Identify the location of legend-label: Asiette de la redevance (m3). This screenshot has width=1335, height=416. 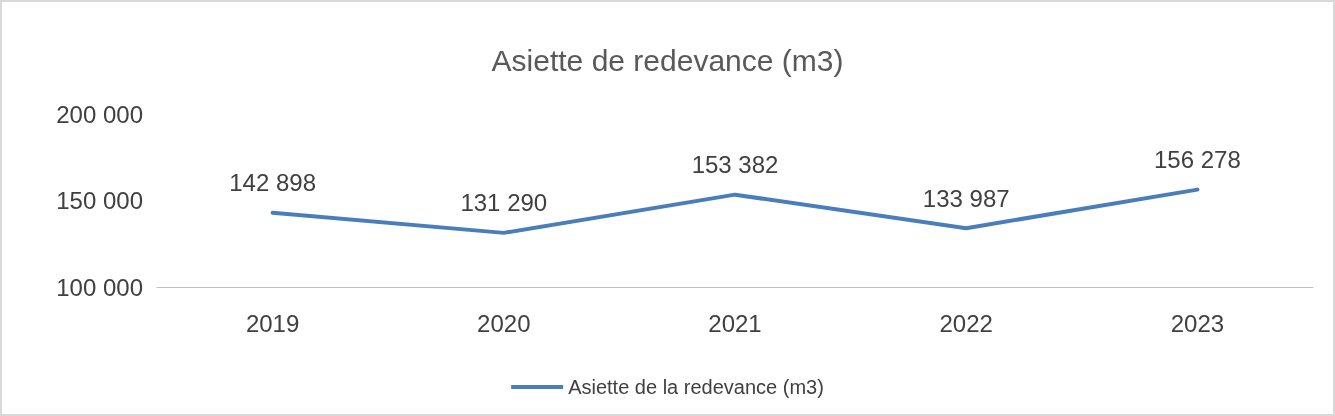
(696, 387).